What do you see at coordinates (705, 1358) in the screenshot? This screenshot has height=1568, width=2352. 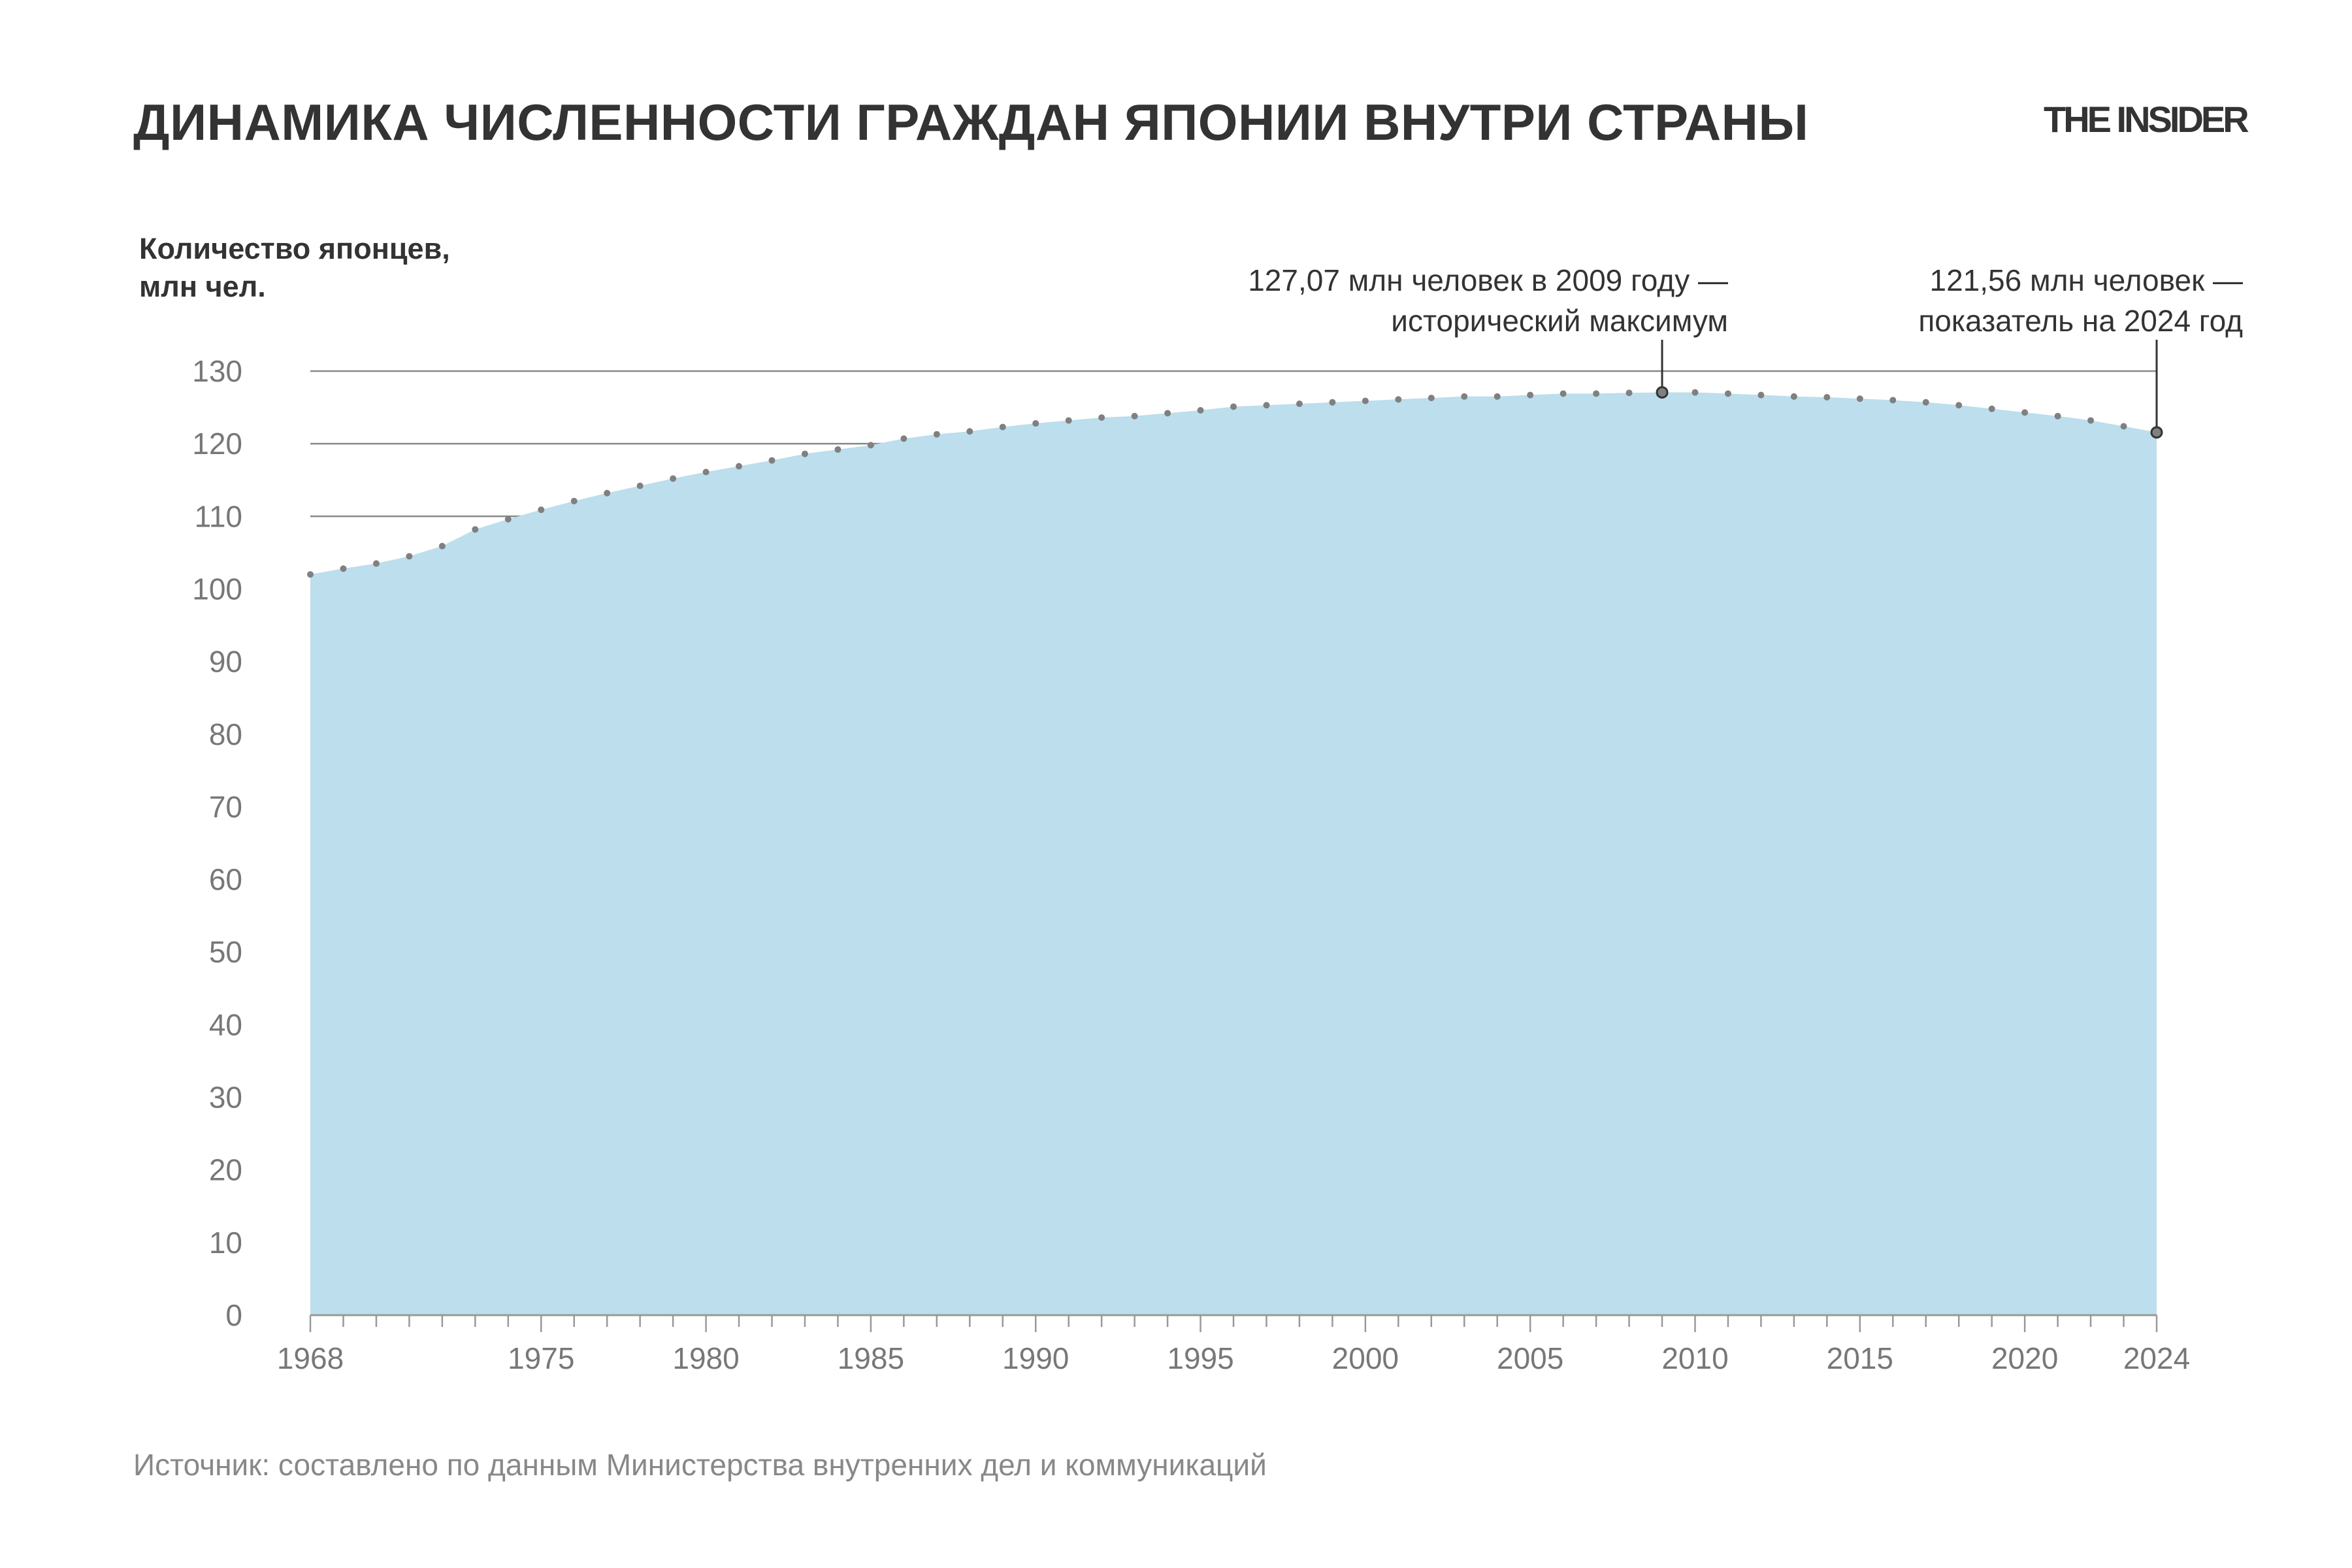 I see `x-tick-label: 1980` at bounding box center [705, 1358].